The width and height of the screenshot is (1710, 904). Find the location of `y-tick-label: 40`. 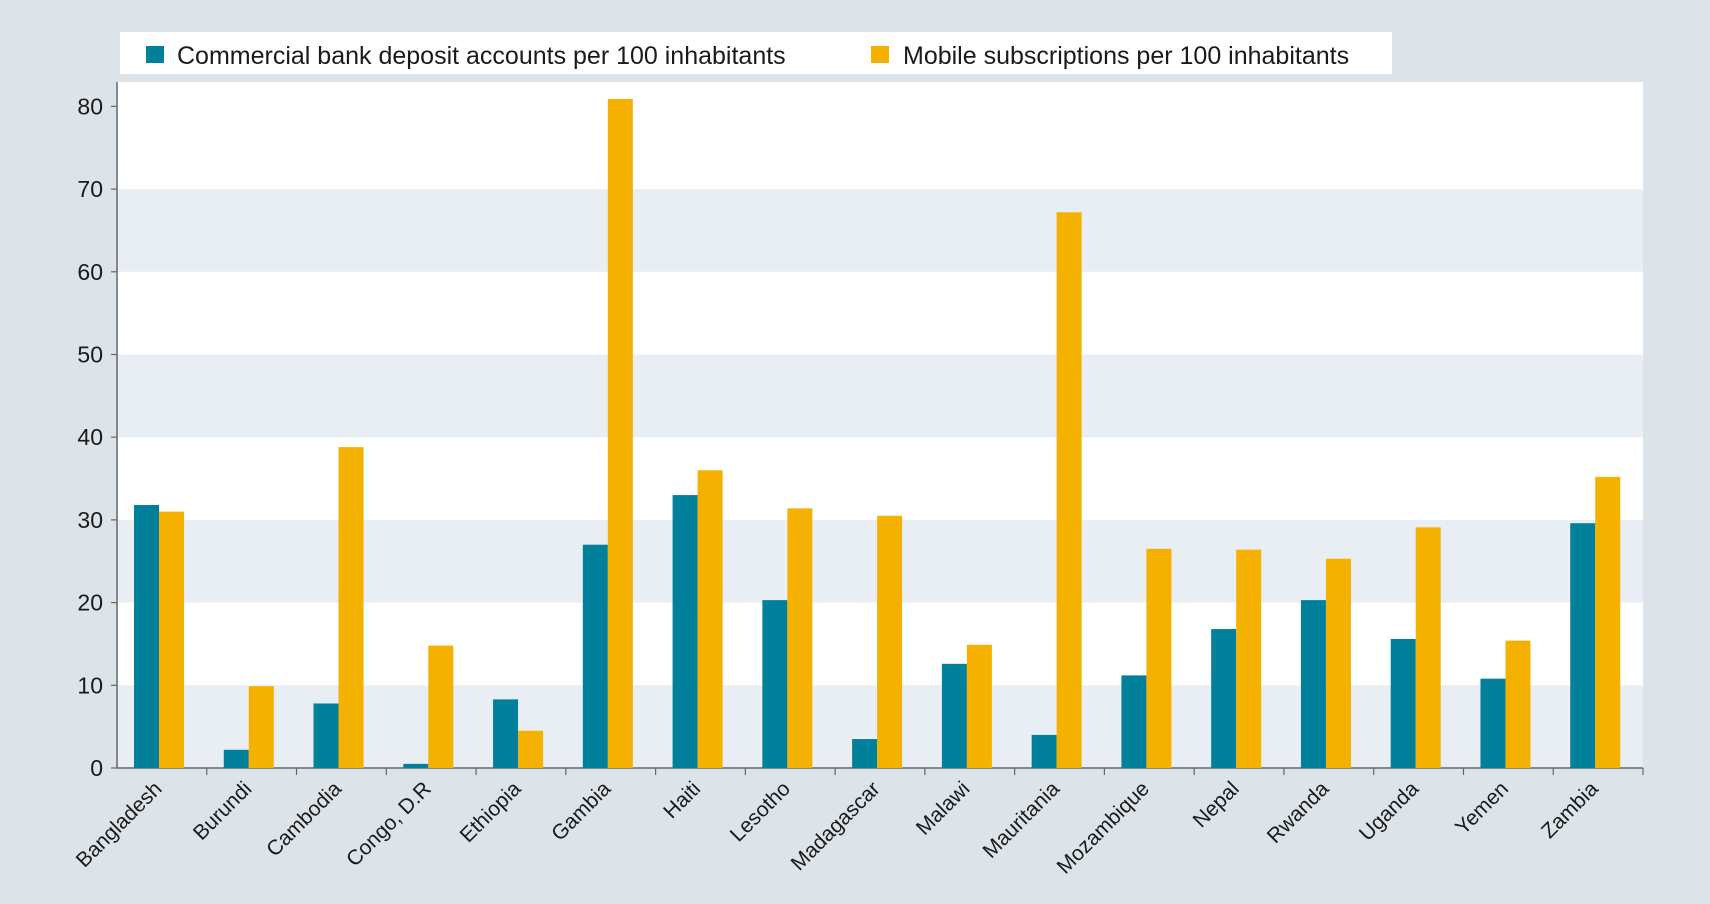

y-tick-label: 40 is located at coordinates (90, 437).